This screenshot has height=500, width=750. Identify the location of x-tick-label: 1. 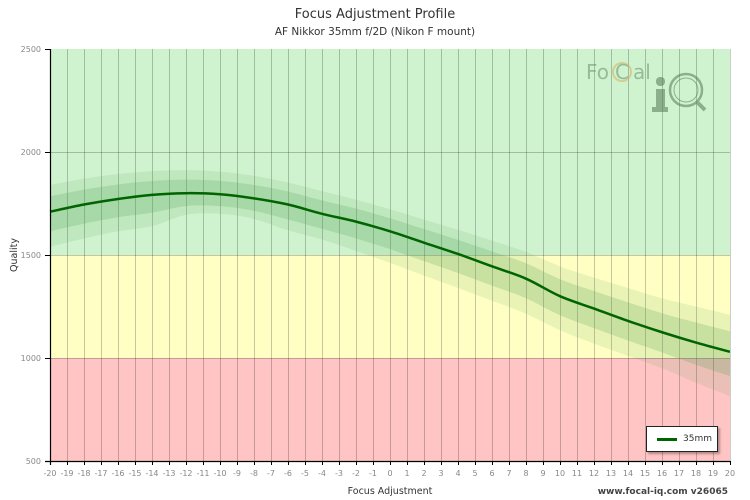
(406, 473).